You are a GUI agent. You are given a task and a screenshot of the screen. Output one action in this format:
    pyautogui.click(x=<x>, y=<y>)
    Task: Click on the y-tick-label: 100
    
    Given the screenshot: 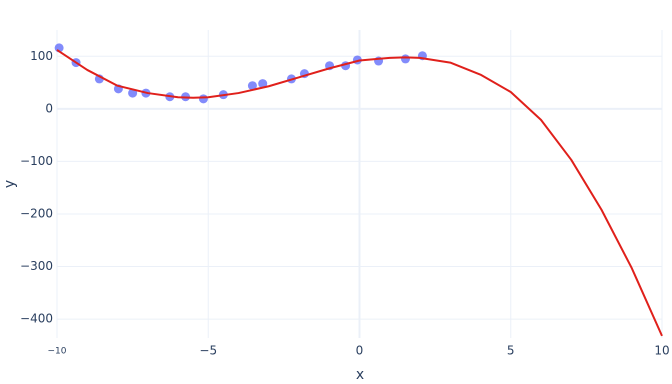 What is the action you would take?
    pyautogui.click(x=41, y=56)
    